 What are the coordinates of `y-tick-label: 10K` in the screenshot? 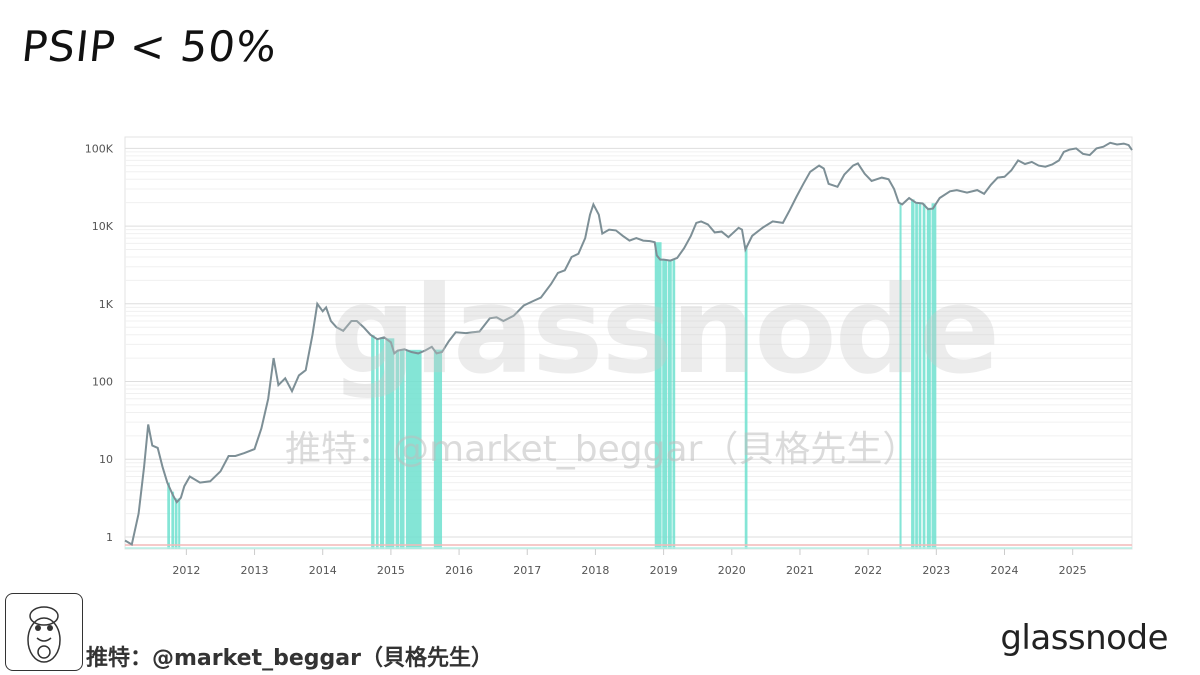 It's located at (103, 226).